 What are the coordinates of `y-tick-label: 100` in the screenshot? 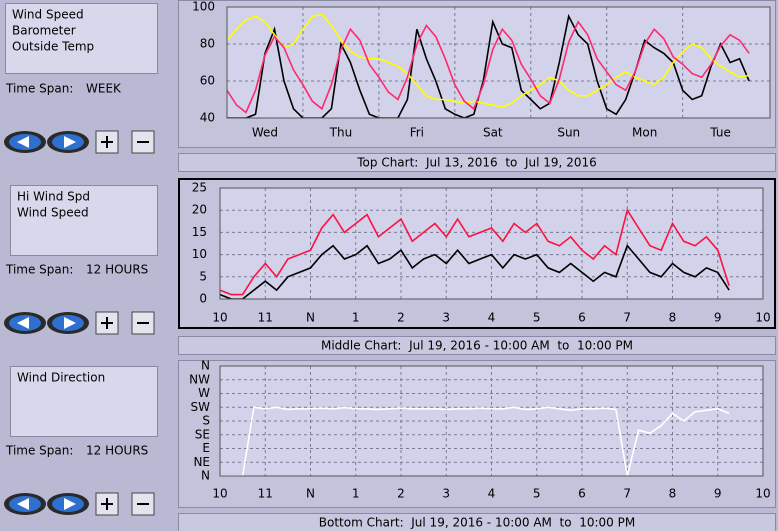 It's located at (203, 7).